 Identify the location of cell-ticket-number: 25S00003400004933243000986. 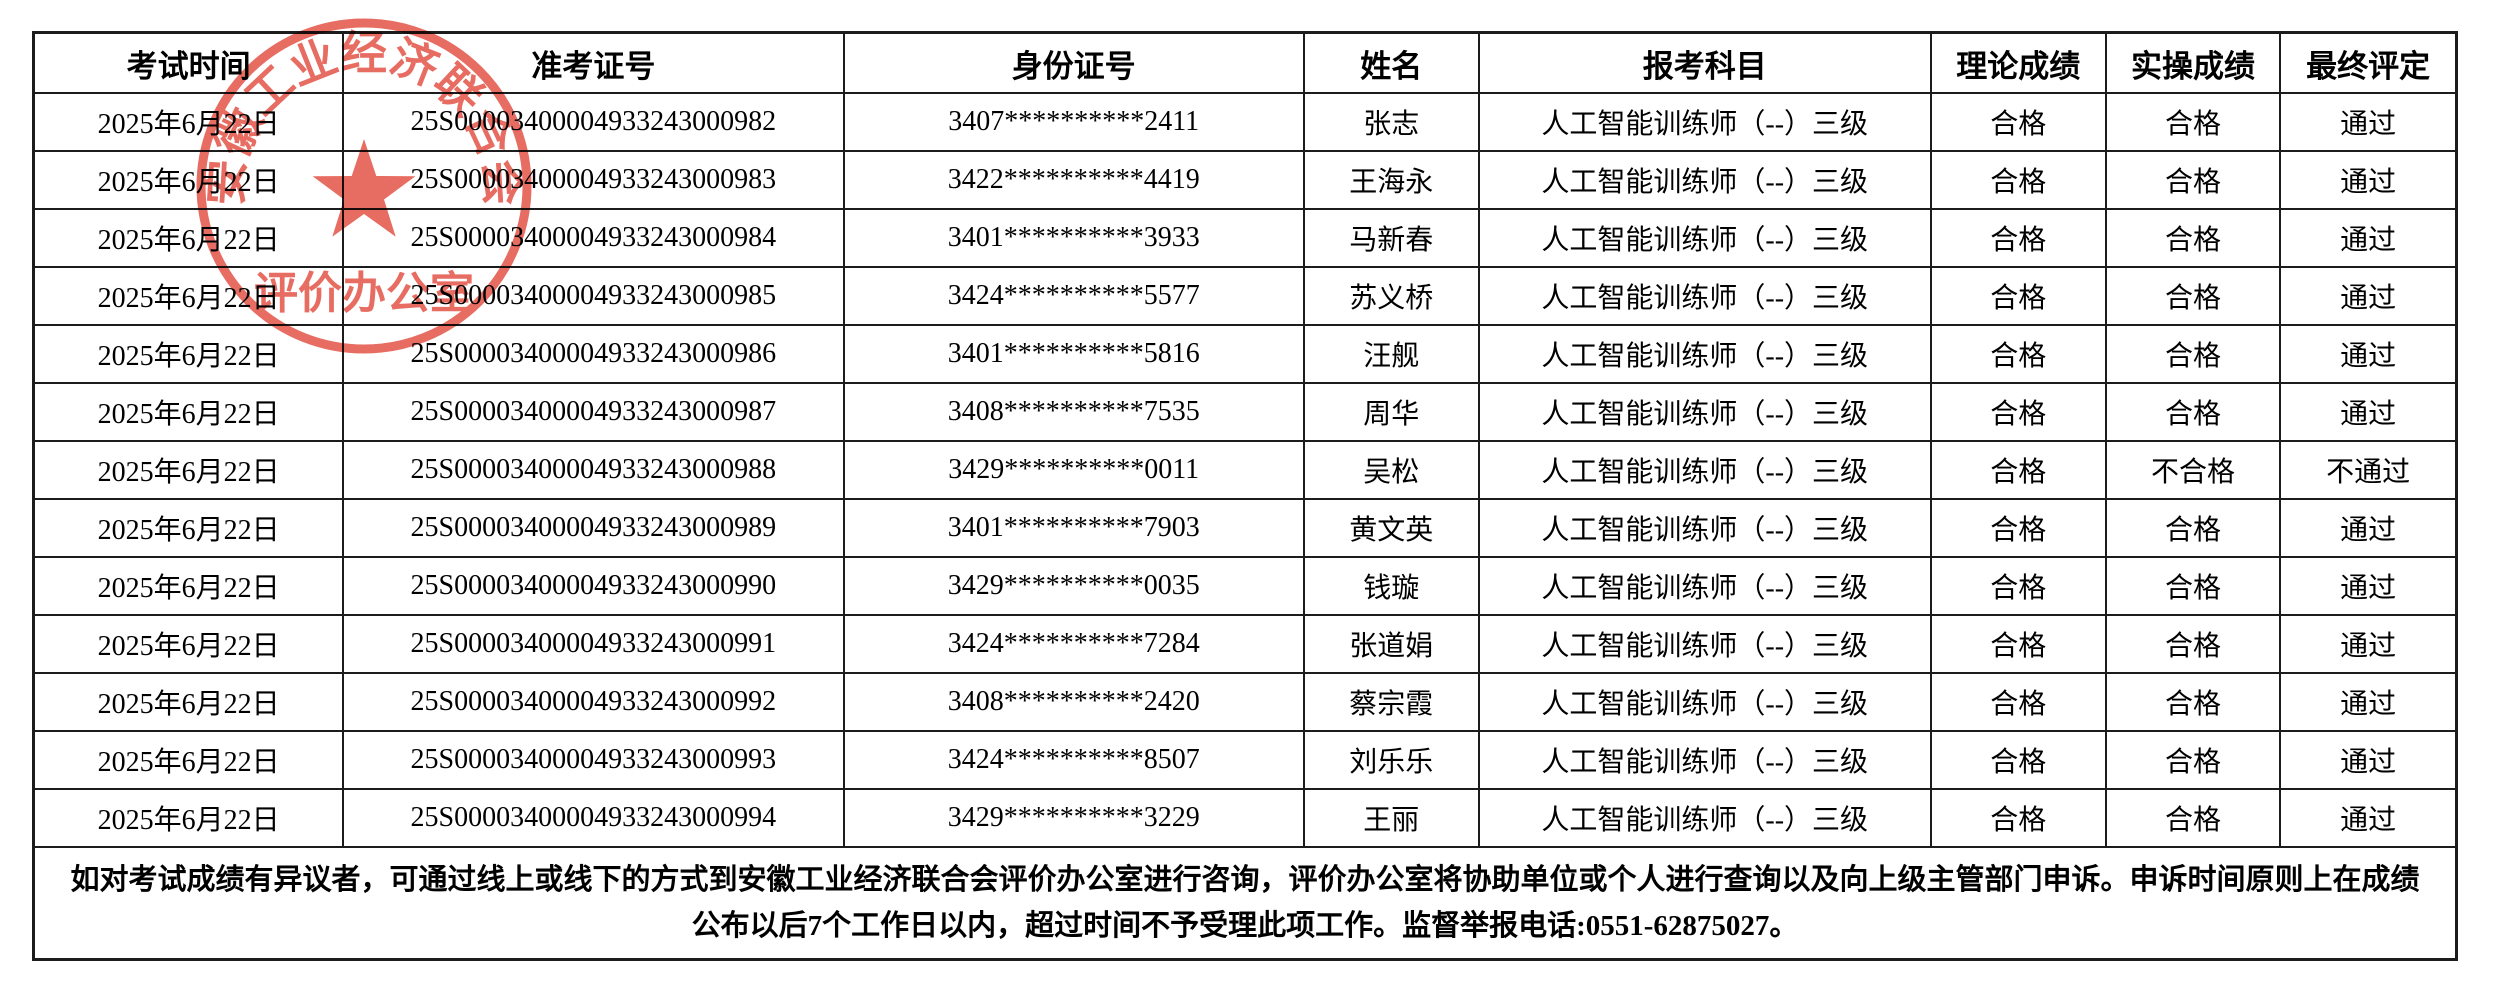
(593, 354).